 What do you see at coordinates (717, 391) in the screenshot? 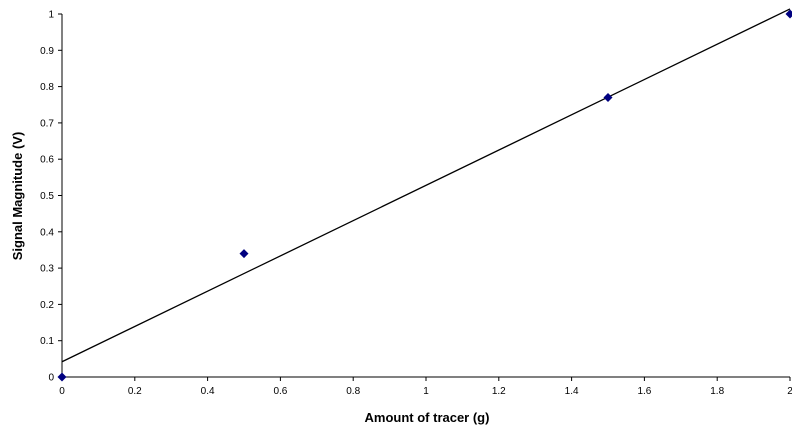
I see `x-tick-label: 1.8` at bounding box center [717, 391].